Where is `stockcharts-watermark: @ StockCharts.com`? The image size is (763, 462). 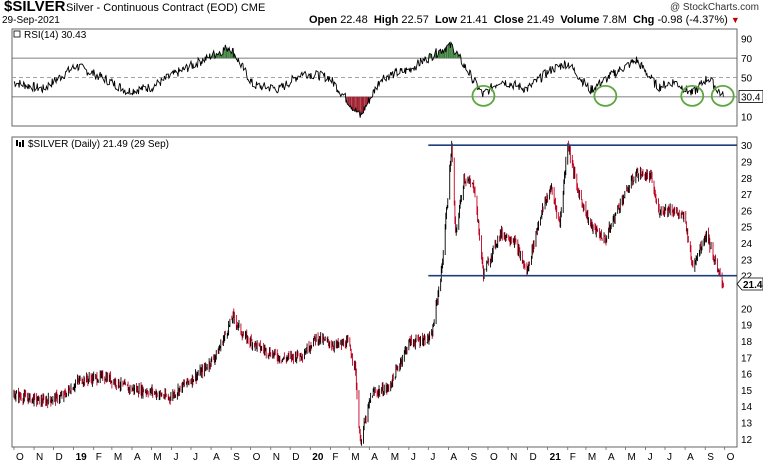 stockcharts-watermark: @ StockCharts.com is located at coordinates (714, 7).